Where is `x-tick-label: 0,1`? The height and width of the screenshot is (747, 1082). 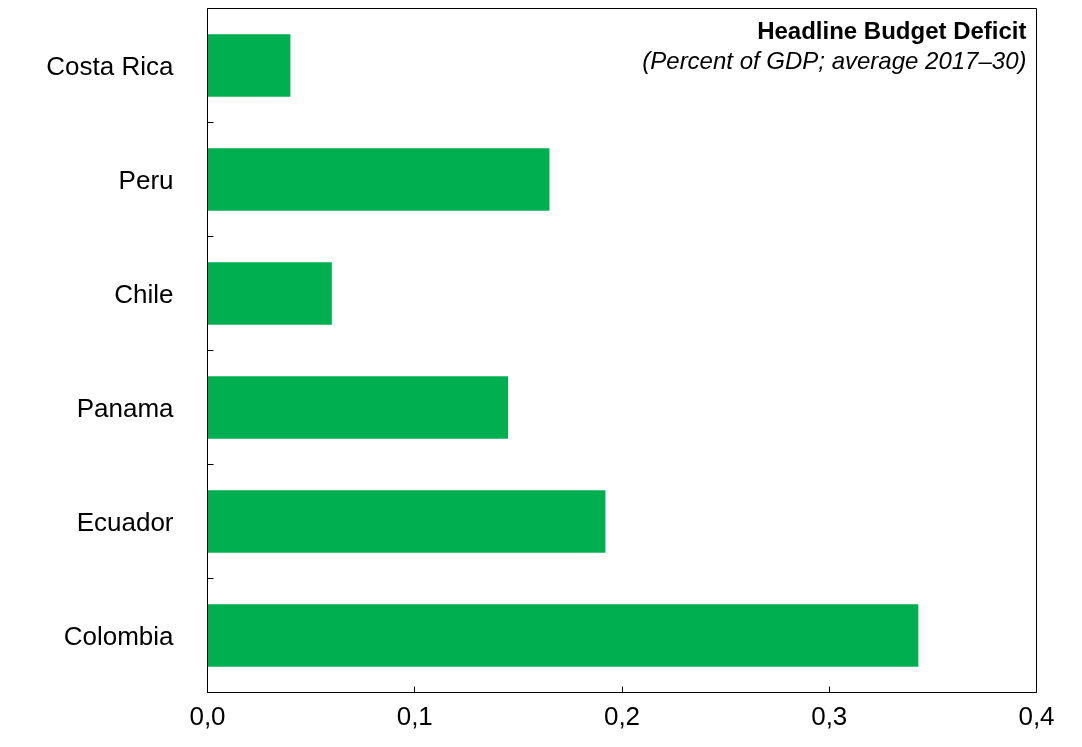
x-tick-label: 0,1 is located at coordinates (414, 715).